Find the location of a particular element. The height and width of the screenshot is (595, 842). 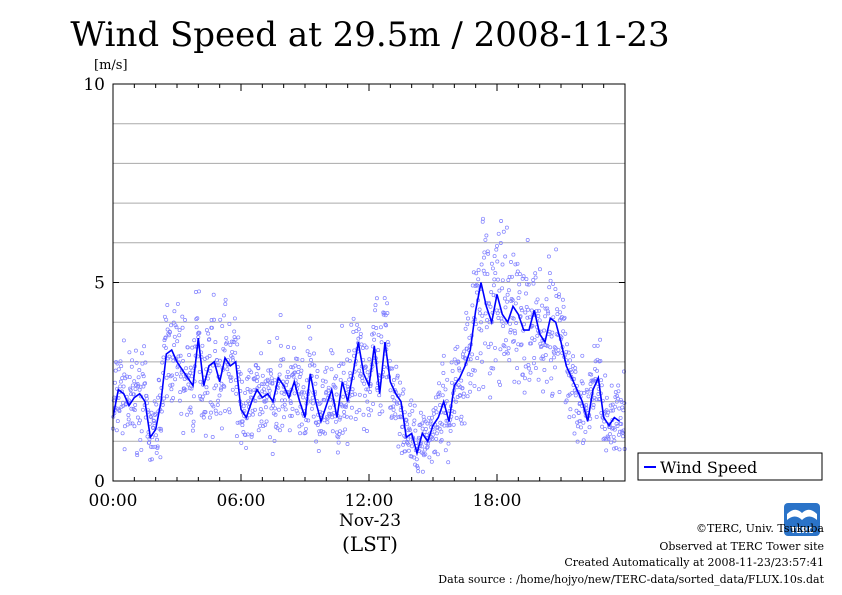

y-tick-label: 0 is located at coordinates (99, 482).